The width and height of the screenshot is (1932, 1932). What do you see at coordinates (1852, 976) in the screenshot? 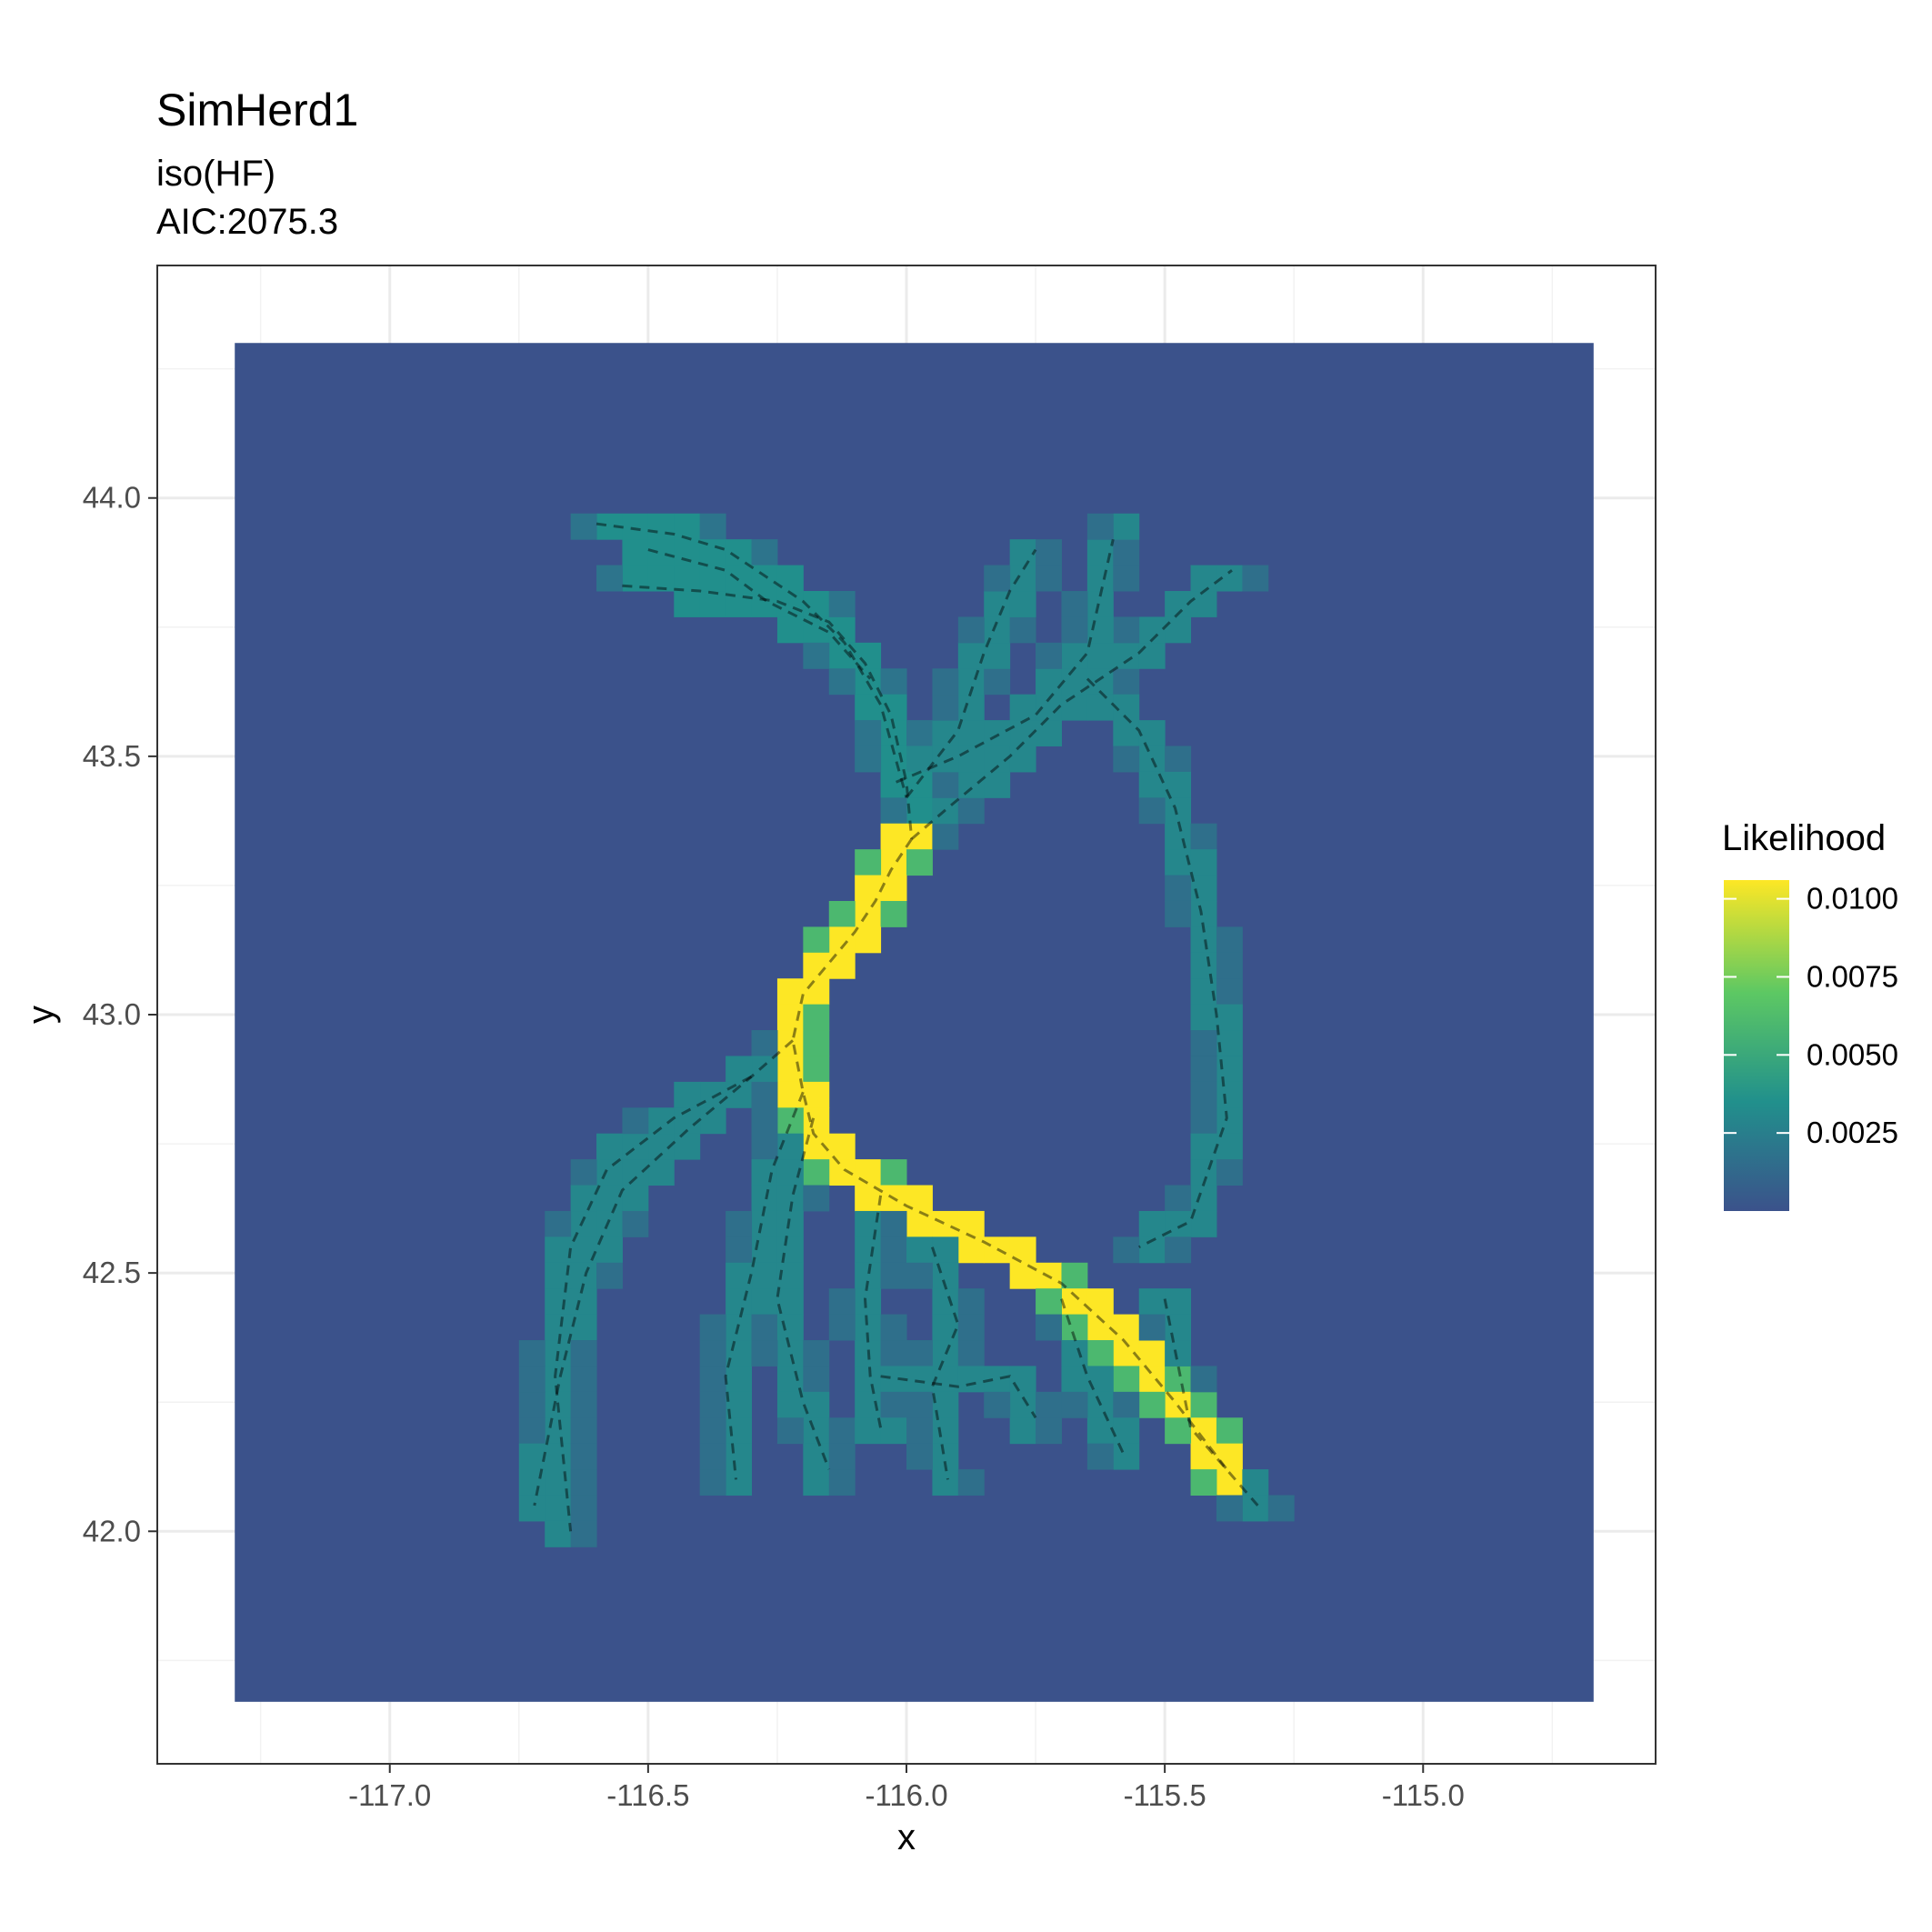
I see `legend-tick-label: 0.0075` at bounding box center [1852, 976].